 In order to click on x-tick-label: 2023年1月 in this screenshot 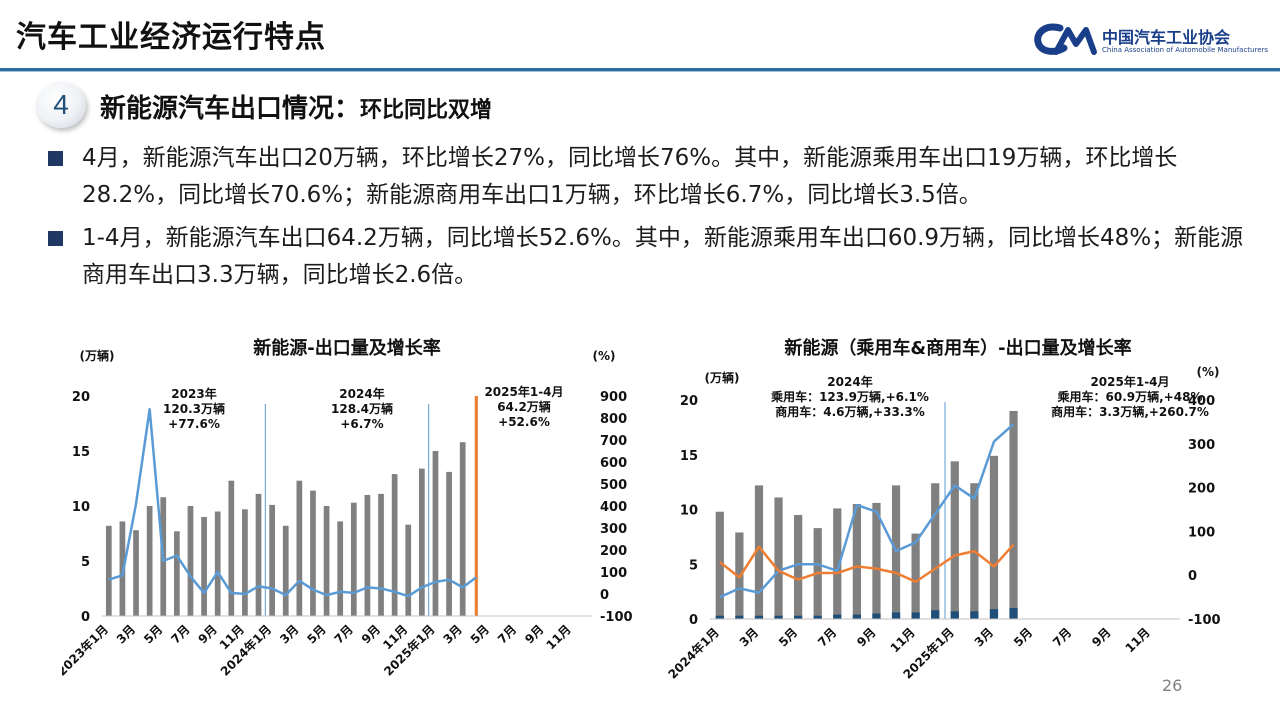, I will do `click(86, 649)`.